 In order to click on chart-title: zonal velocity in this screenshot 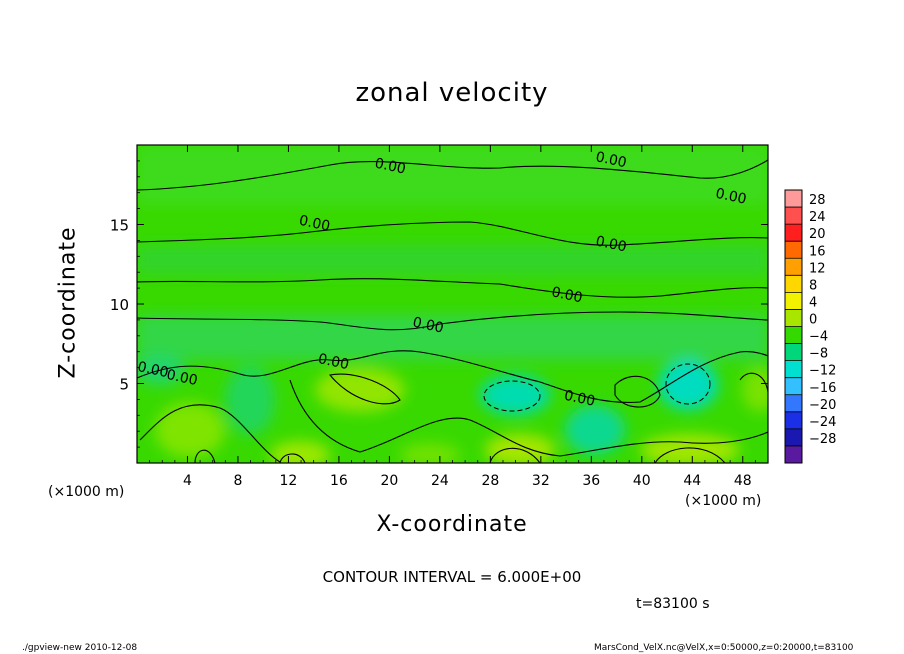, I will do `click(452, 93)`.